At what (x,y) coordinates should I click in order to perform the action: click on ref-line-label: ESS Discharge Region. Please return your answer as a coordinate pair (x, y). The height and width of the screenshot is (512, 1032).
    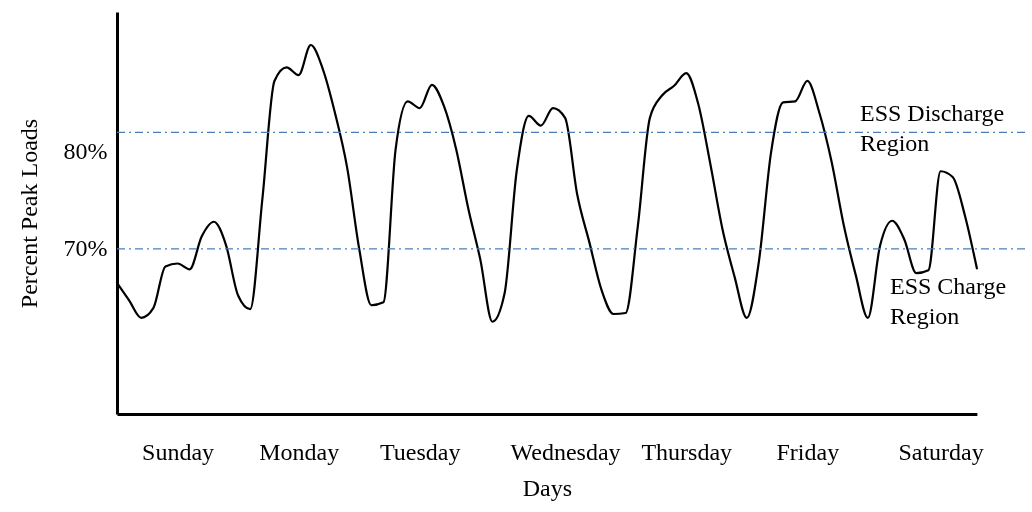
    Looking at the image, I should click on (932, 128).